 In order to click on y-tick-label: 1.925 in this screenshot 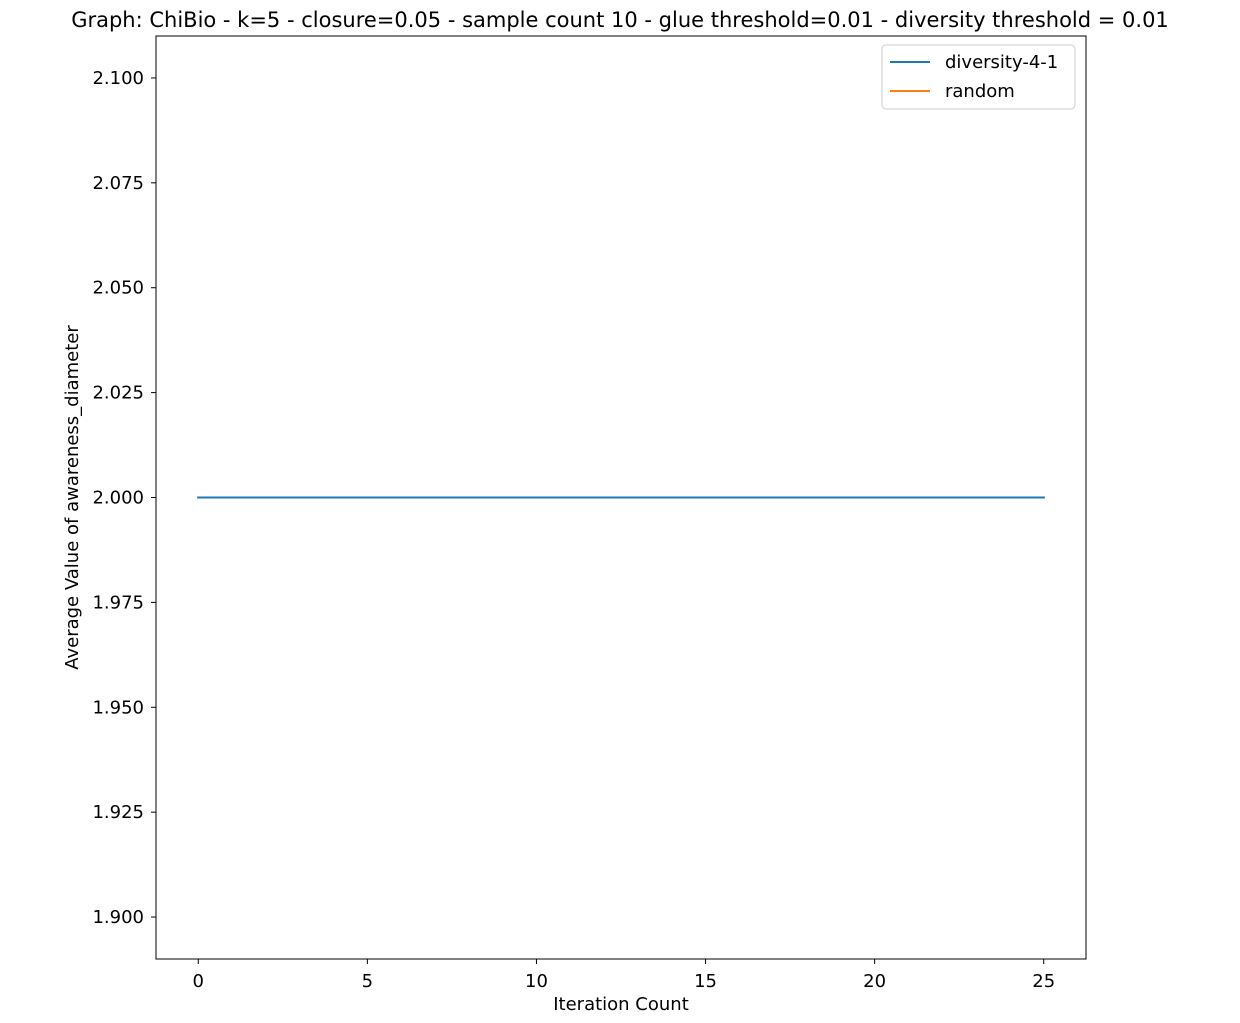, I will do `click(118, 812)`.